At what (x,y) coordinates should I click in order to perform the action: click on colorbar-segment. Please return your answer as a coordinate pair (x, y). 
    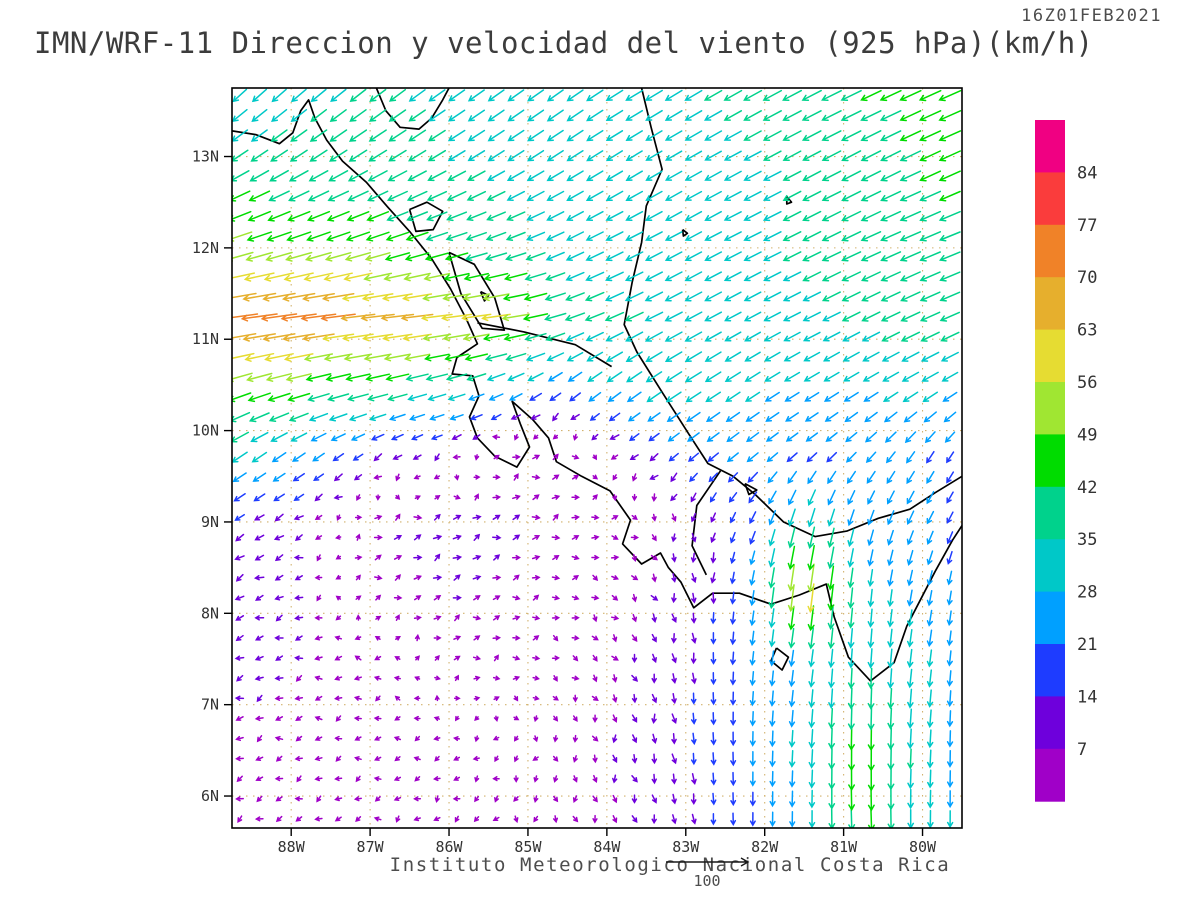
    Looking at the image, I should click on (1050, 566).